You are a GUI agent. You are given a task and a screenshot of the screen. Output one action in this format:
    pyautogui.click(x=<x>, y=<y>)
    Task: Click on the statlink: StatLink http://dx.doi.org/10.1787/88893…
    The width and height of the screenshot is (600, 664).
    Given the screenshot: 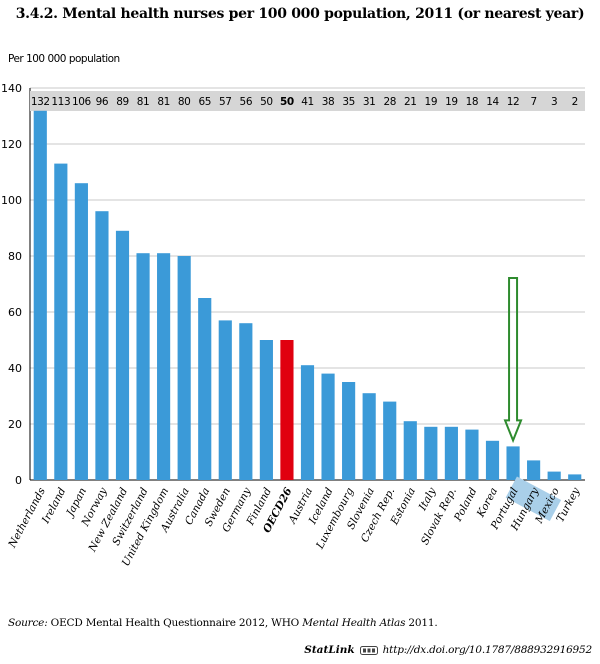 What is the action you would take?
    pyautogui.click(x=448, y=650)
    